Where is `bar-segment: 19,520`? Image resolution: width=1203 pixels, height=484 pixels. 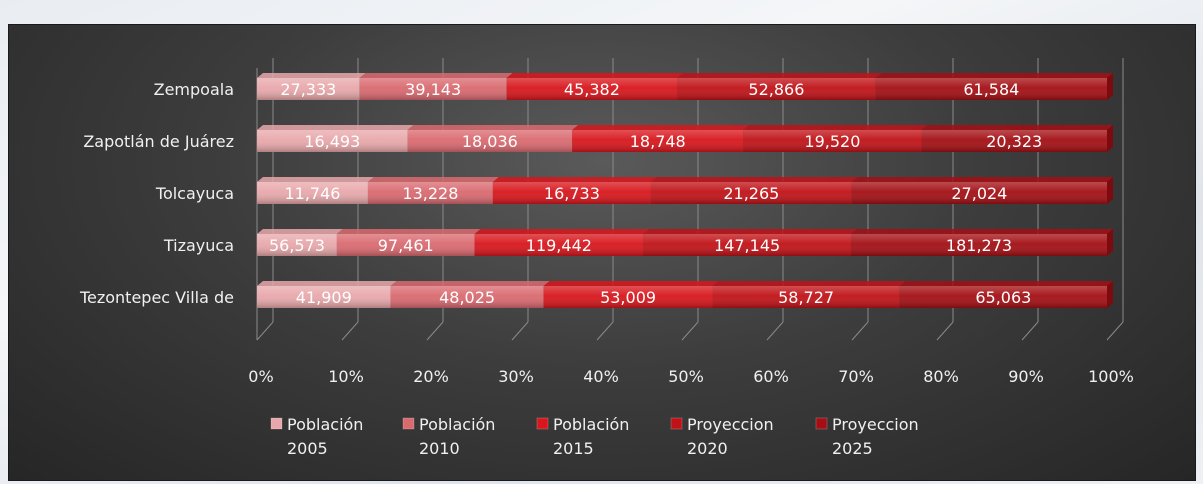
bar-segment: 19,520 is located at coordinates (835, 138).